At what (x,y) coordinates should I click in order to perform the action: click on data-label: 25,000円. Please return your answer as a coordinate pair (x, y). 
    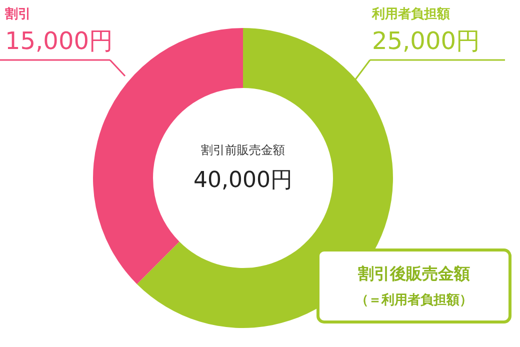
    Looking at the image, I should click on (426, 41).